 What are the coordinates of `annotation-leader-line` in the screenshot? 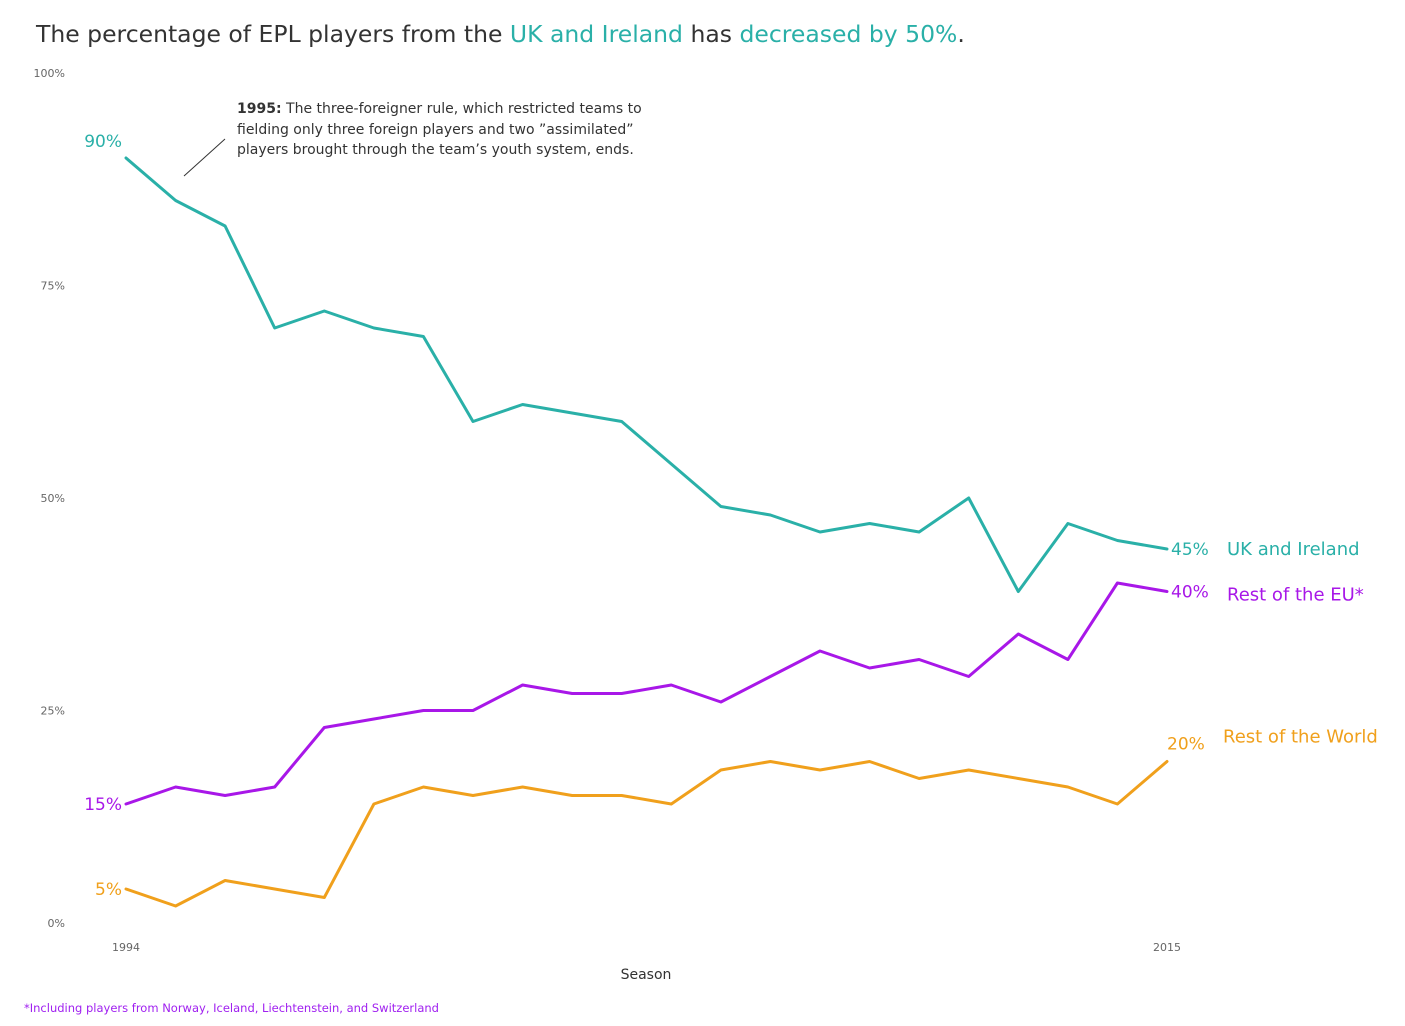 It's located at (204, 157).